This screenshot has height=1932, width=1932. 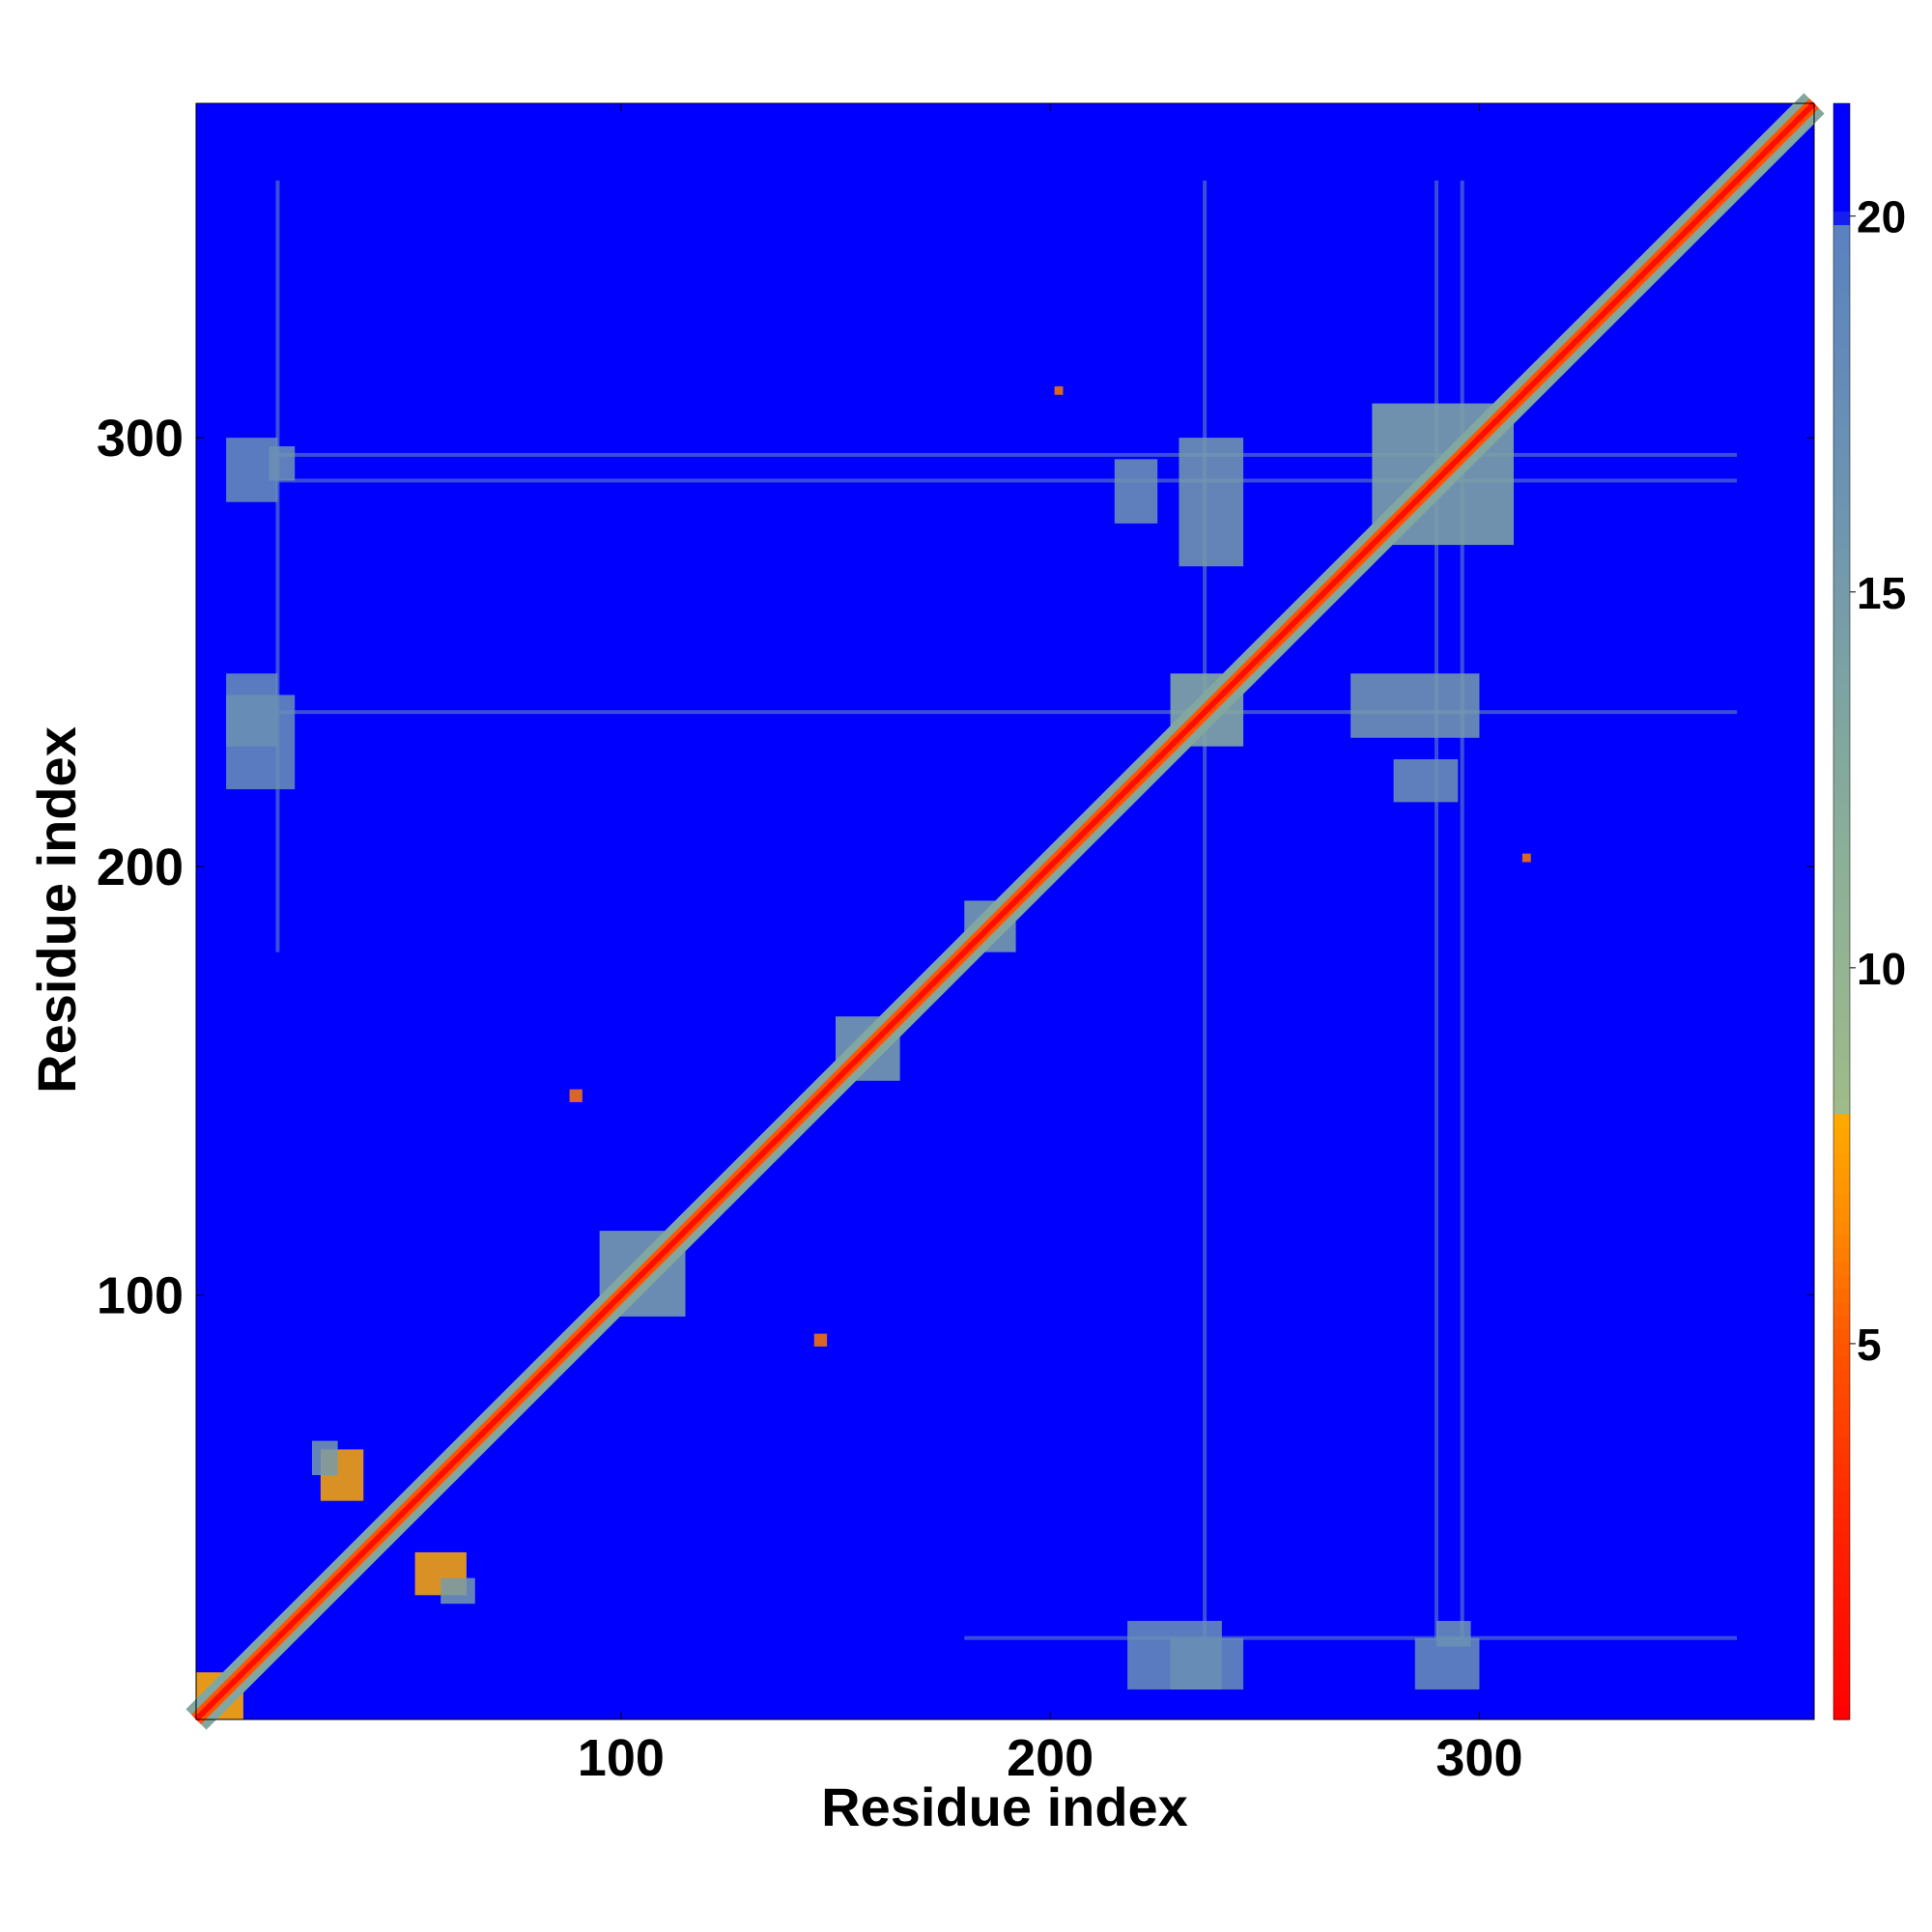 I want to click on x-tick-label: 300, so click(x=1478, y=1758).